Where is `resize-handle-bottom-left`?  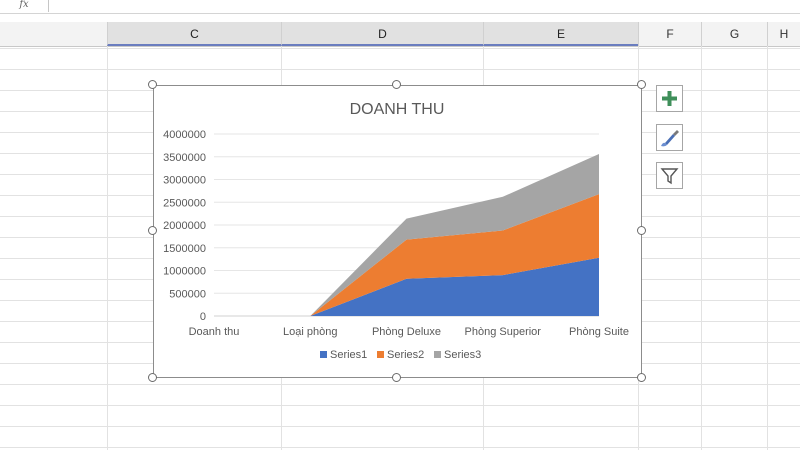
resize-handle-bottom-left is located at coordinates (152, 377).